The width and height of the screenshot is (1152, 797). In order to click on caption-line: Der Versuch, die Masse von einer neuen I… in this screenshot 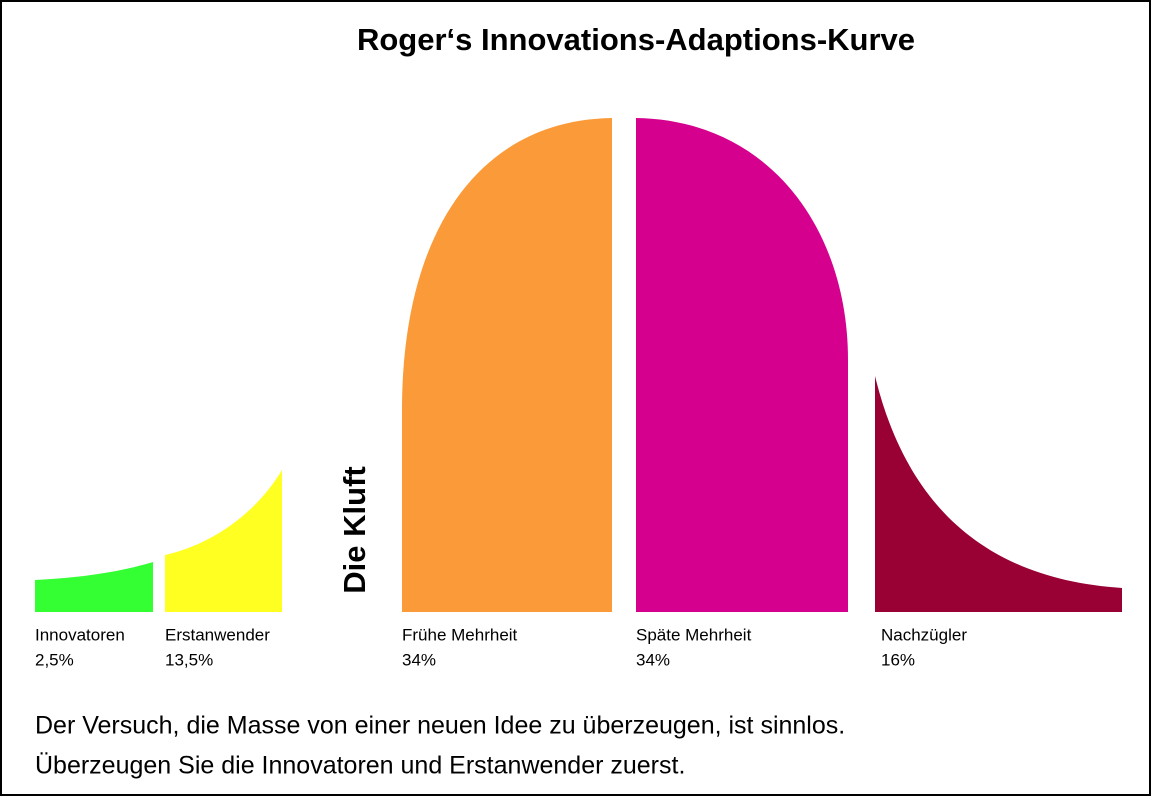, I will do `click(440, 726)`.